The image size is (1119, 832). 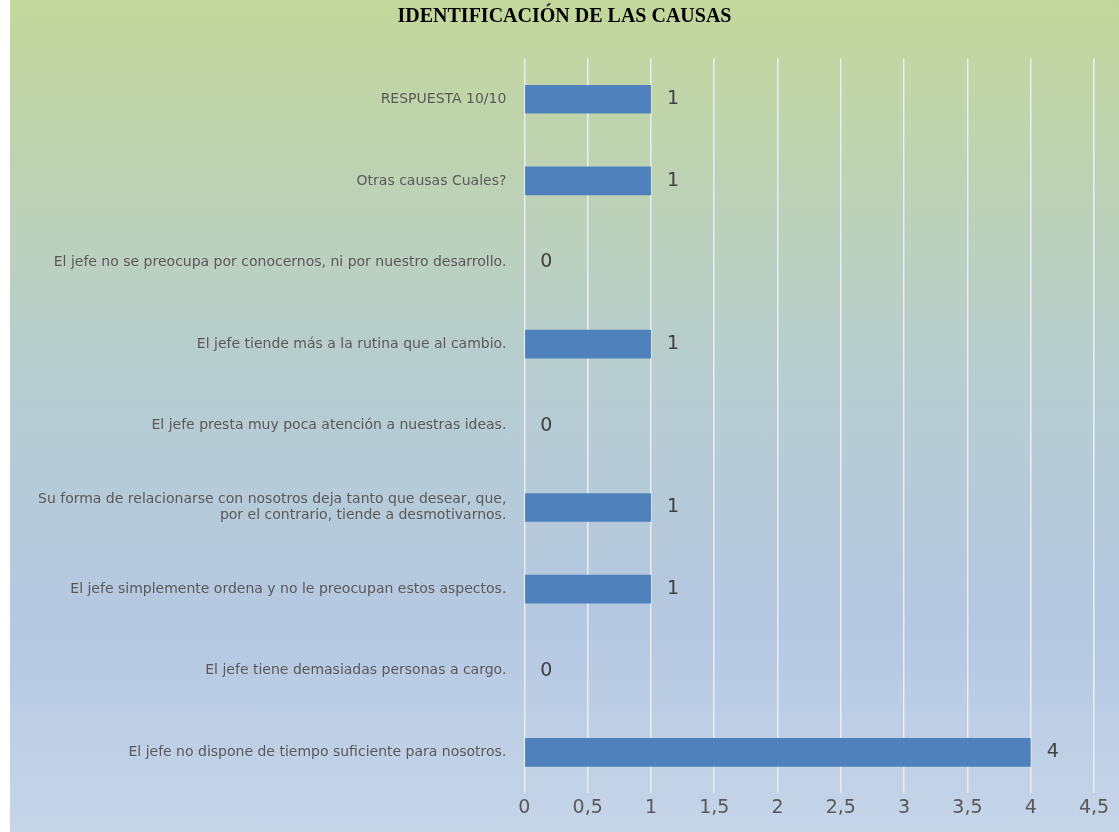 I want to click on x-tick-label: 2,5, so click(x=840, y=805).